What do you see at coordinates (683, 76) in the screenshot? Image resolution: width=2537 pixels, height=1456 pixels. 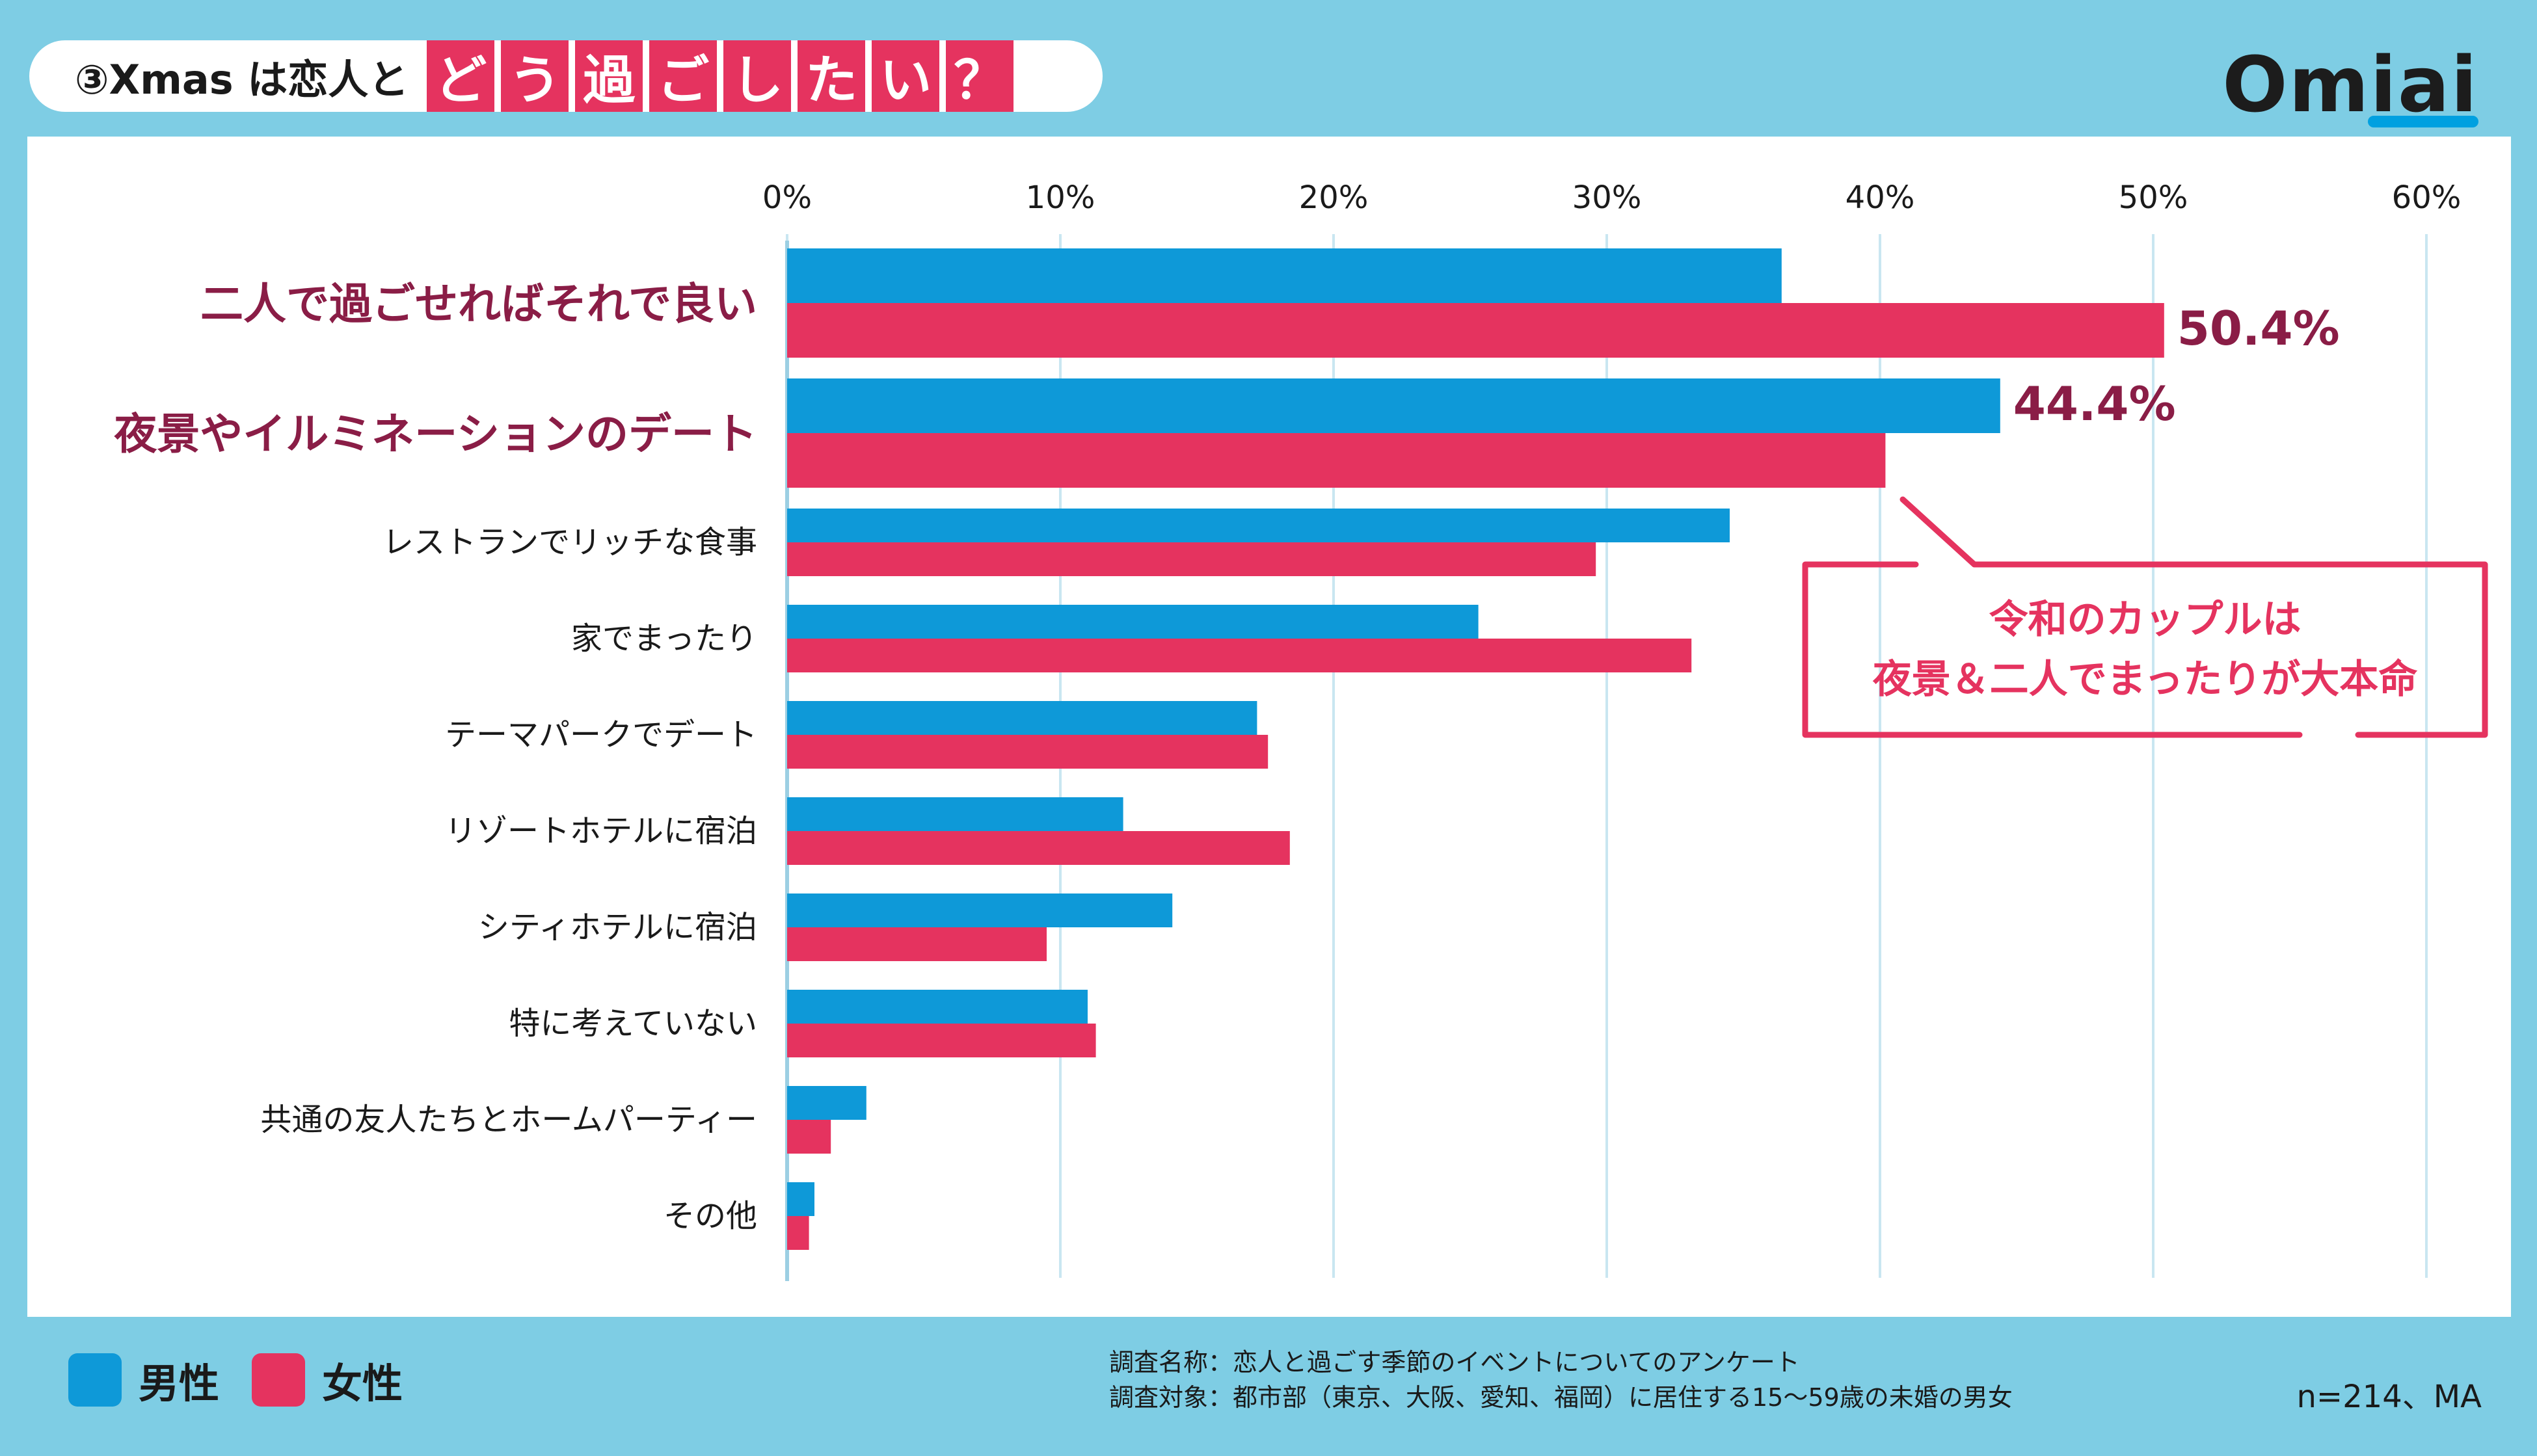 I see `title-tile: ご` at bounding box center [683, 76].